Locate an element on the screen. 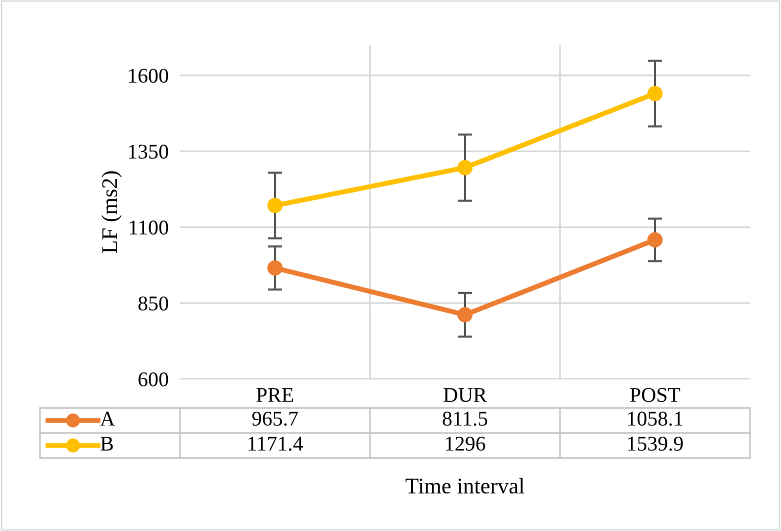 The image size is (781, 531). data-label: 1296 is located at coordinates (466, 443).